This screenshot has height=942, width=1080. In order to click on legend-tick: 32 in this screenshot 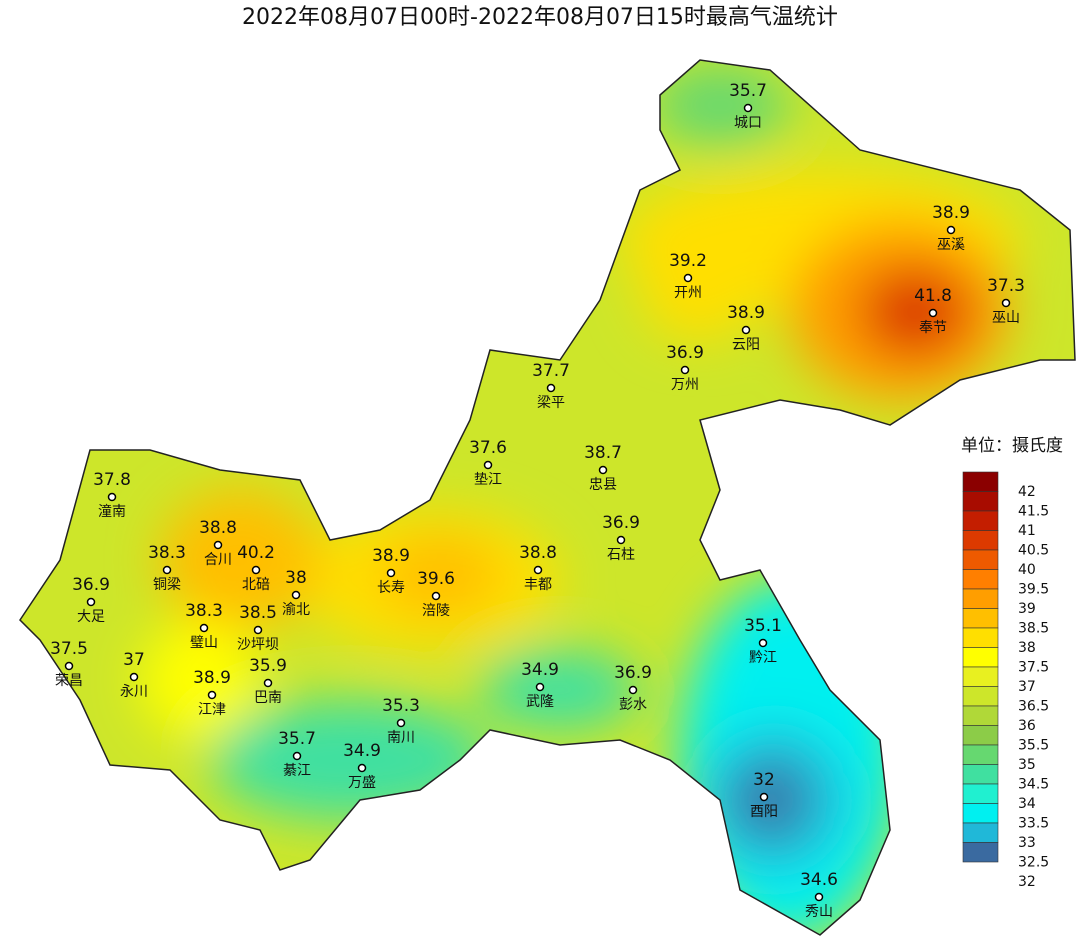, I will do `click(1027, 882)`.